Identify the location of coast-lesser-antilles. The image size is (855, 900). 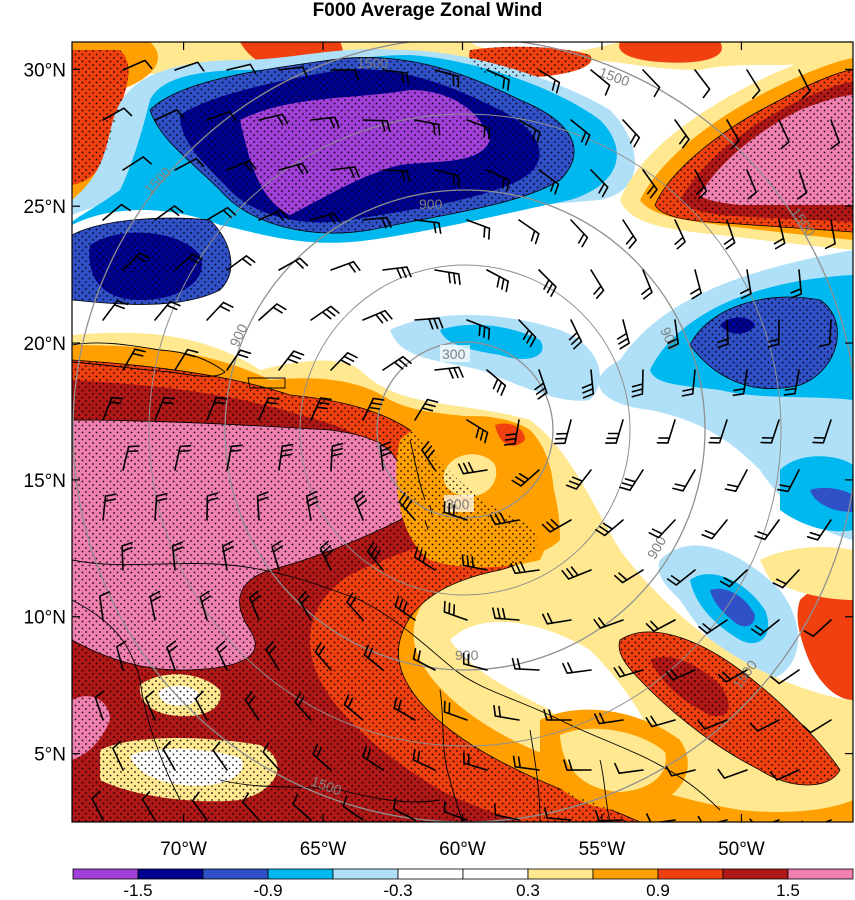
(421, 485).